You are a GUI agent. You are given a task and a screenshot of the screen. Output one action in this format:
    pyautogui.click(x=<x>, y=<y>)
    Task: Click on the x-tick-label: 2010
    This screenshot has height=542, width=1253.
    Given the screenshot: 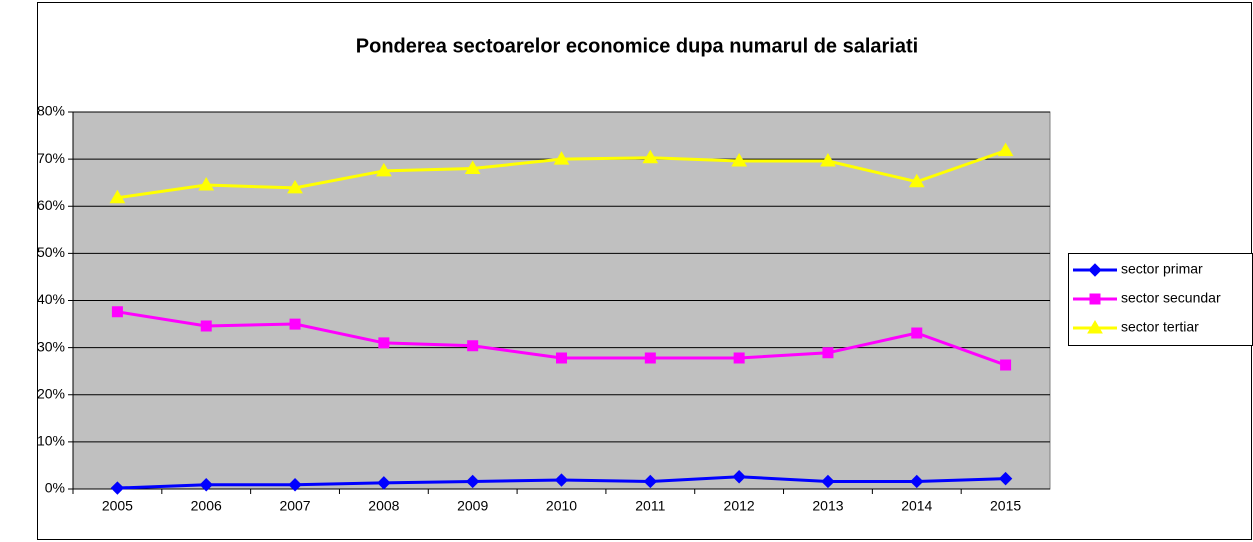 What is the action you would take?
    pyautogui.click(x=561, y=506)
    